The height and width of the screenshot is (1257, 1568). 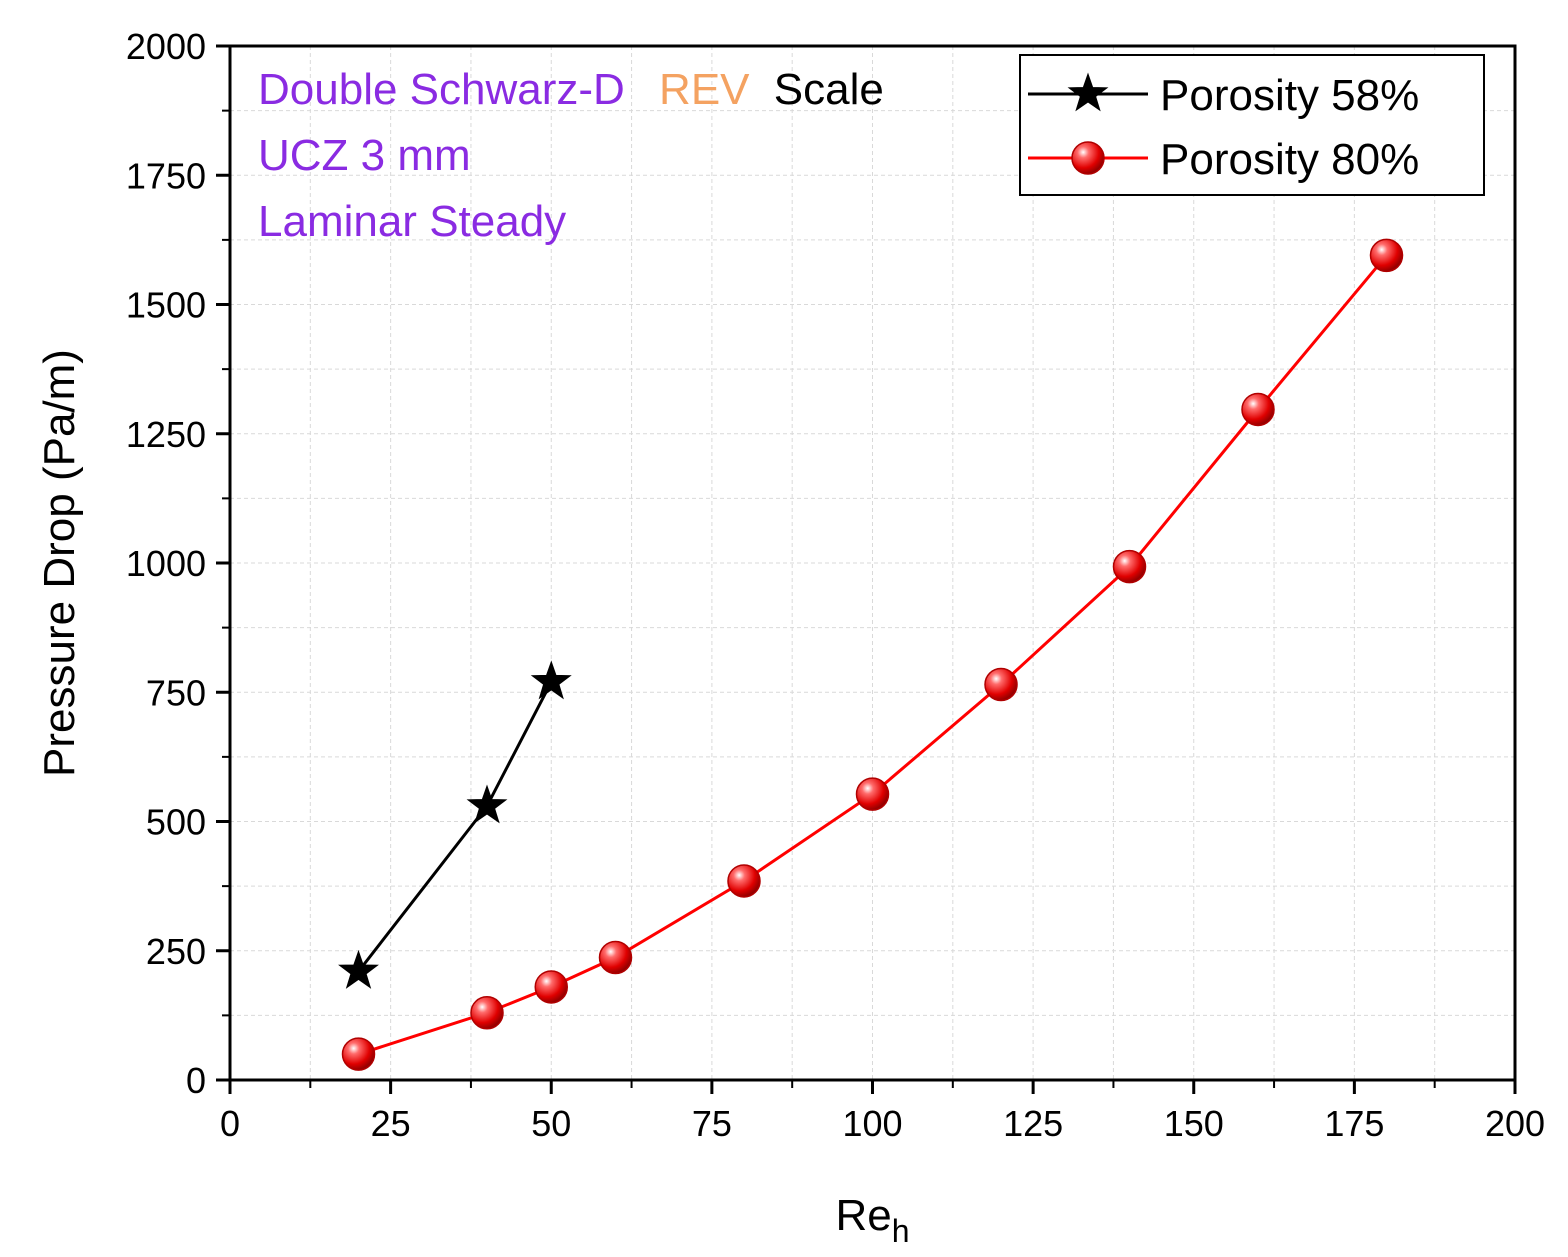 What do you see at coordinates (829, 89) in the screenshot?
I see `annotation-scale: Scale` at bounding box center [829, 89].